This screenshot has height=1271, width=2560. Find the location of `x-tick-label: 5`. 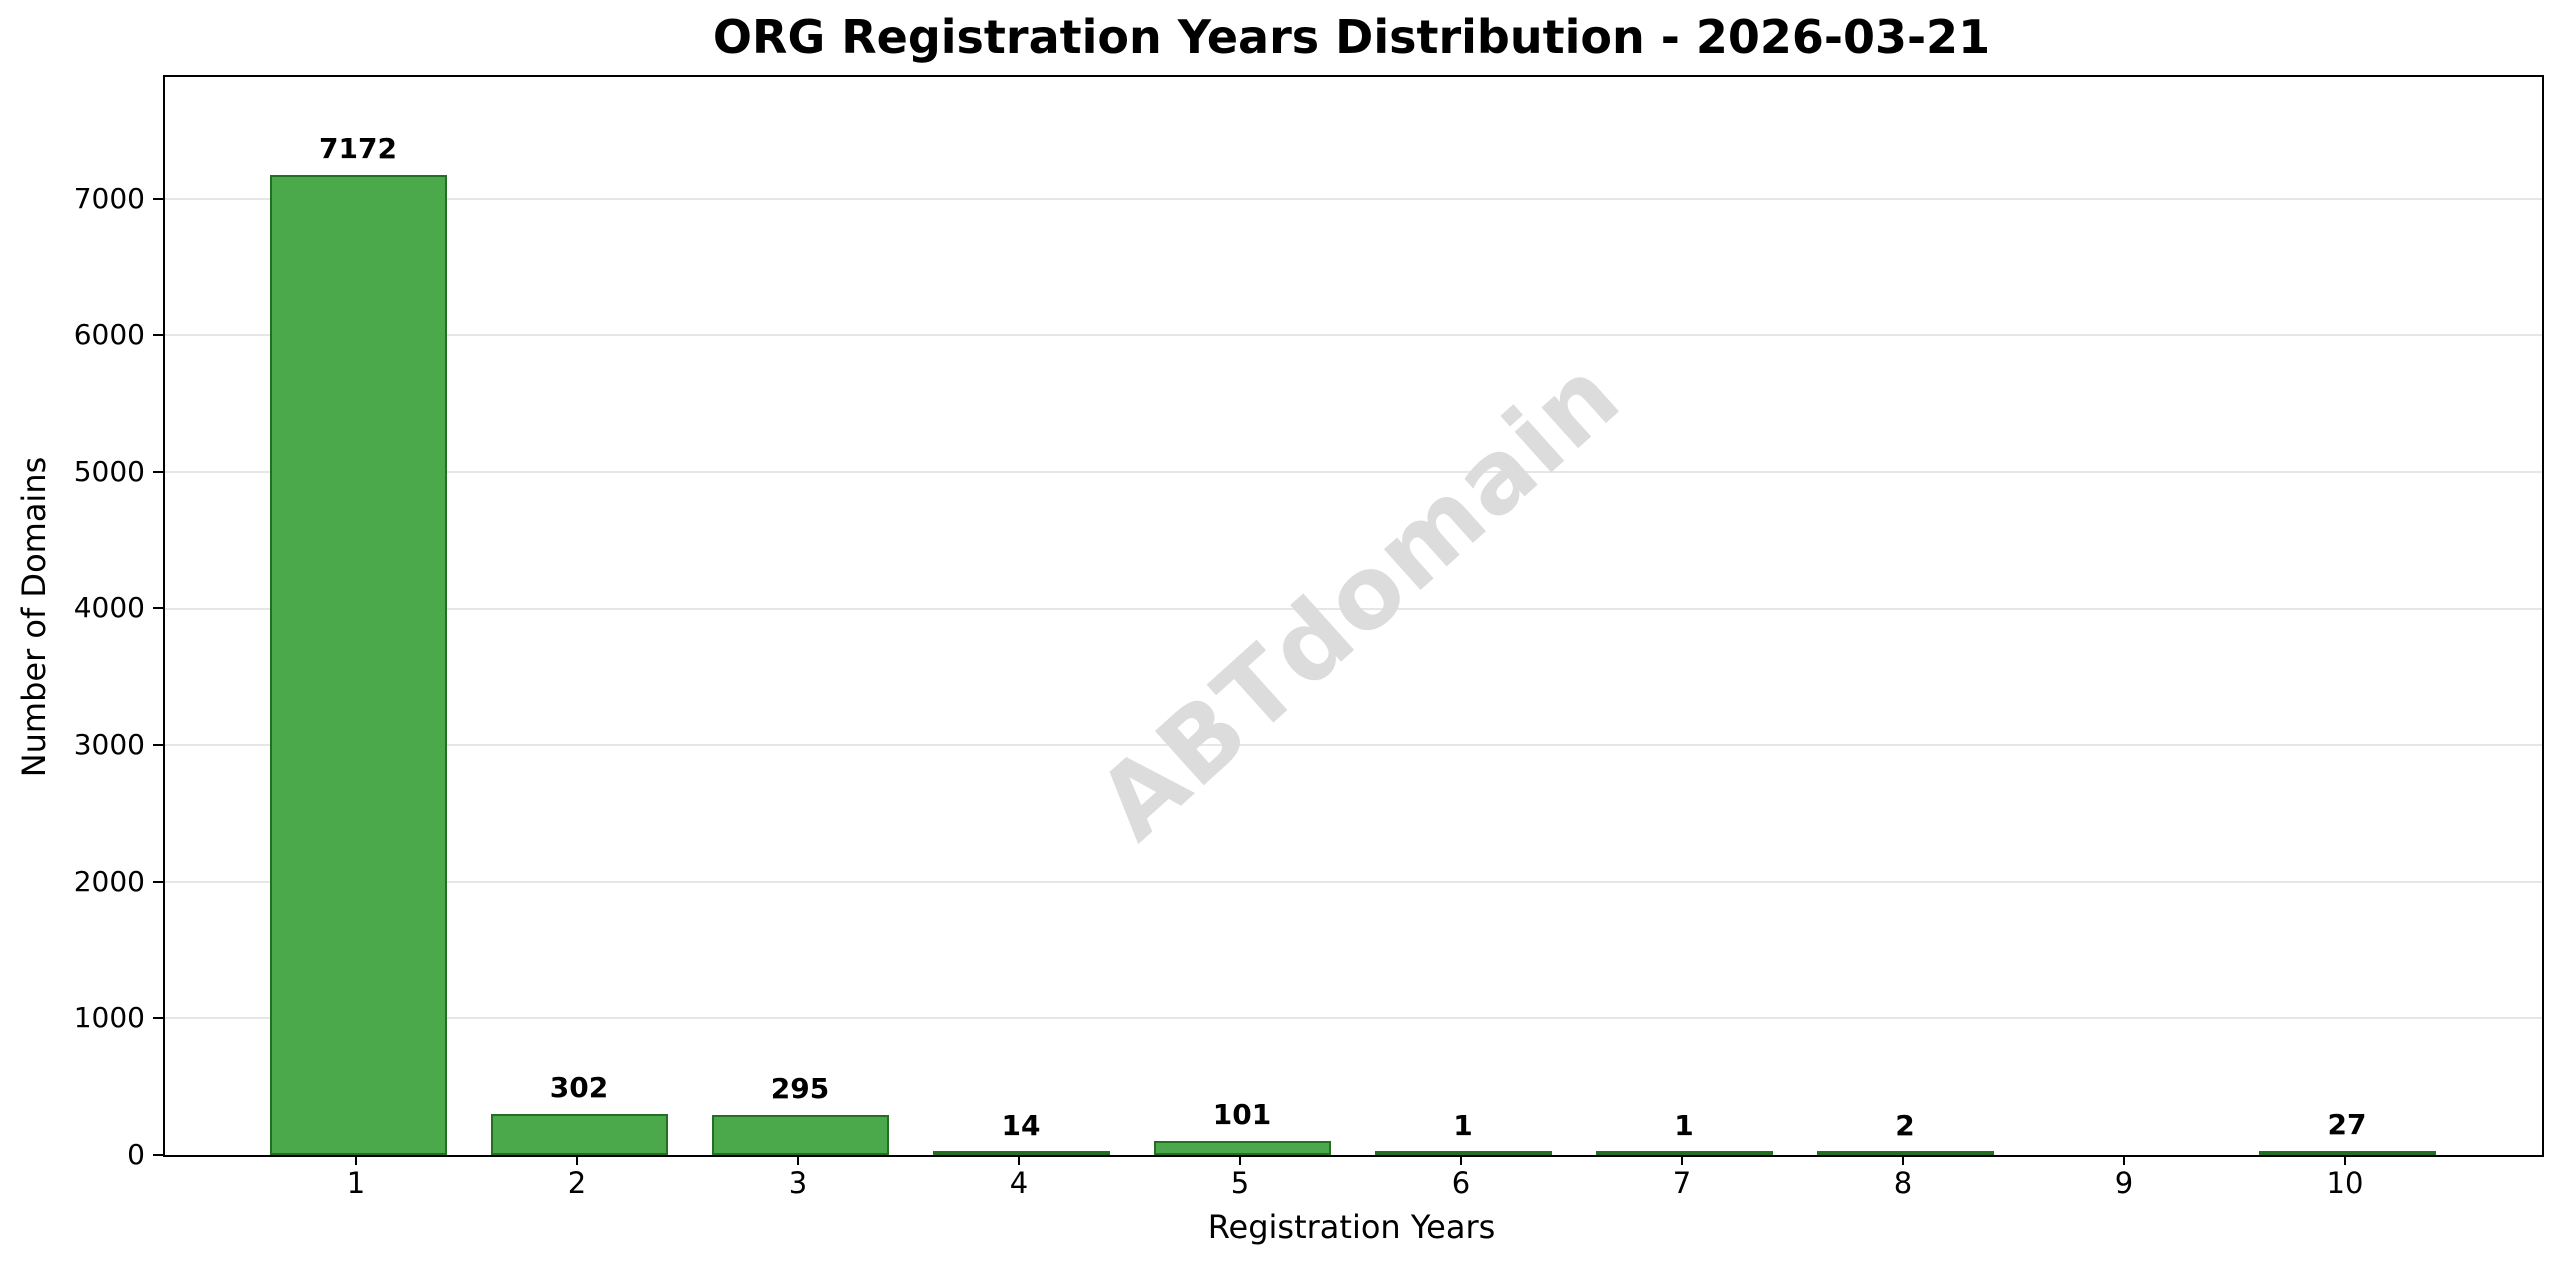

x-tick-label: 5 is located at coordinates (1240, 1183).